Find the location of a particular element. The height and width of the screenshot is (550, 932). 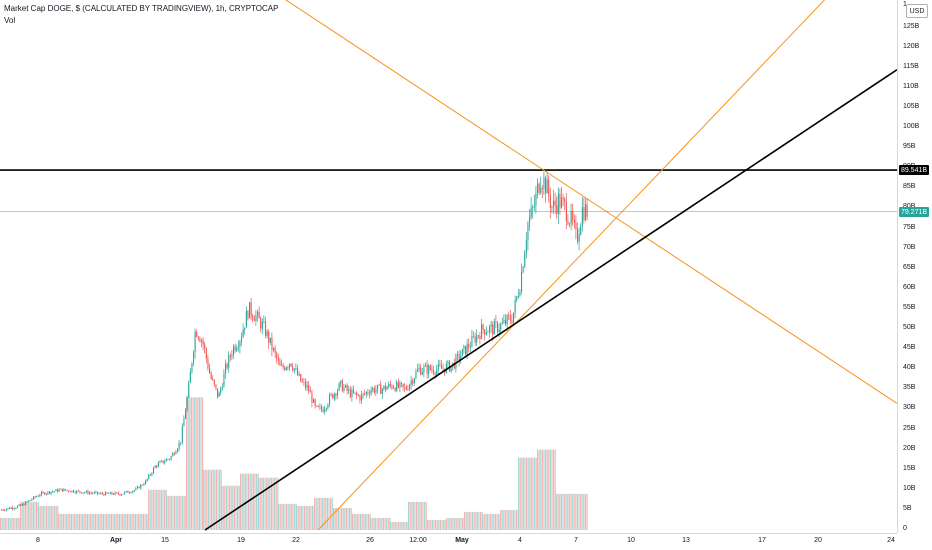

time-tick-label: 13 is located at coordinates (686, 540).